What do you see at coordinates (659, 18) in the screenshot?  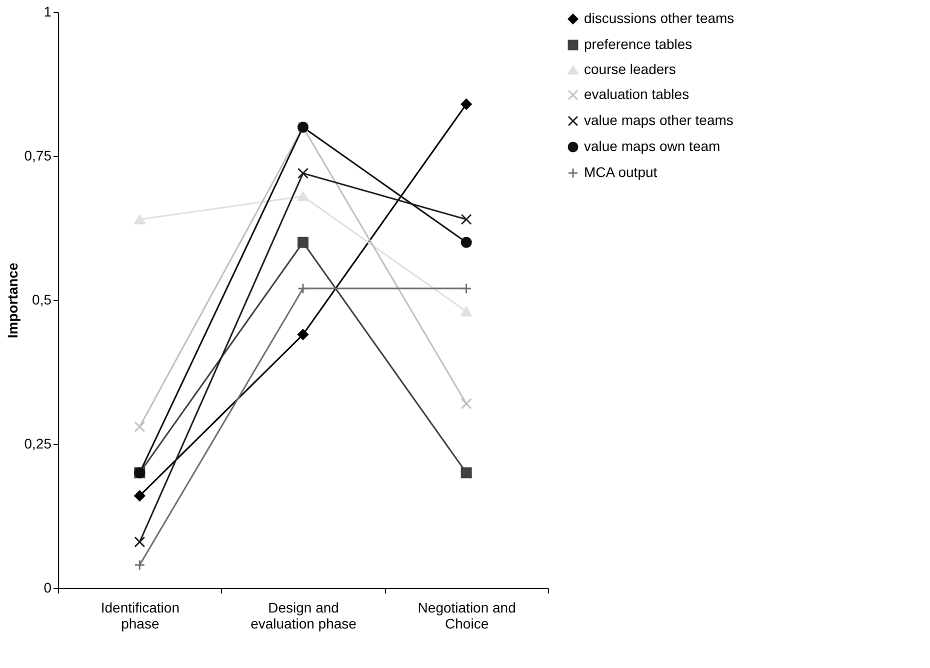 I see `legend-label: discussions other teams` at bounding box center [659, 18].